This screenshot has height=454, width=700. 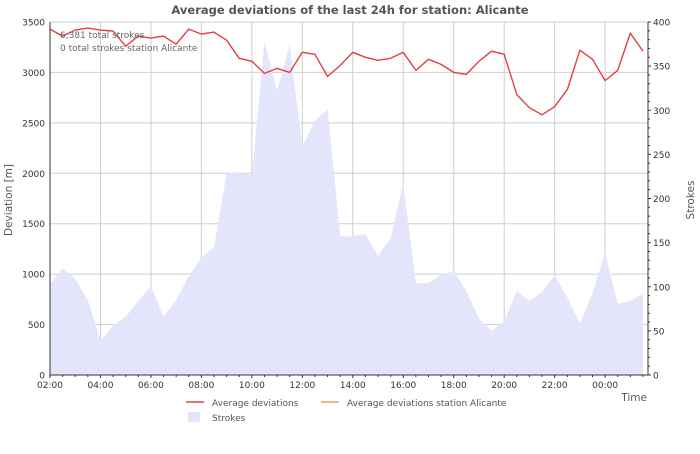 I want to click on x-tick-label: 16:00, so click(x=403, y=386).